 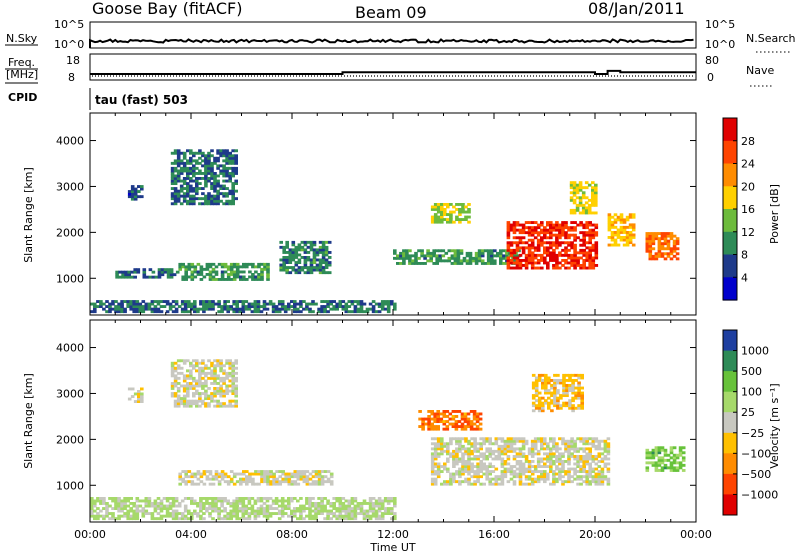 I want to click on colorbar-swatch, so click(x=730, y=175).